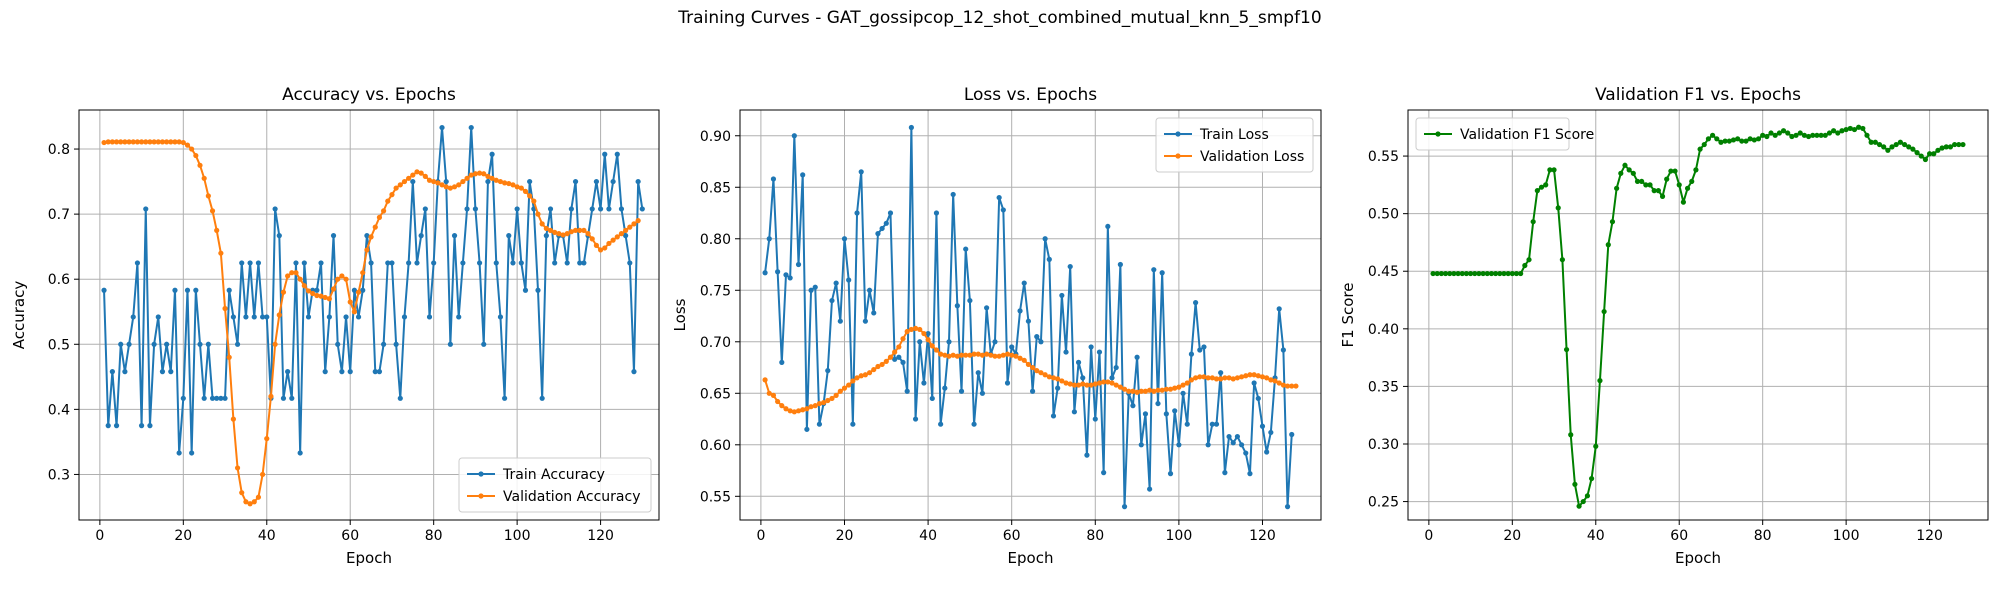 Image resolution: width=2000 pixels, height=600 pixels. I want to click on y-tick-label: 0.35, so click(1383, 387).